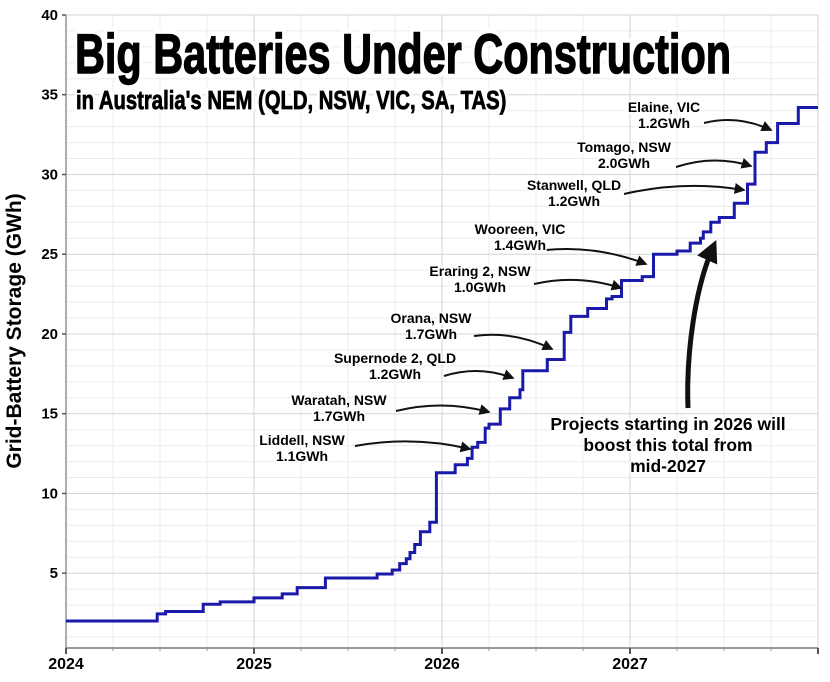 Image resolution: width=830 pixels, height=682 pixels. Describe the element at coordinates (49, 254) in the screenshot. I see `y-tick-label: 25` at that location.